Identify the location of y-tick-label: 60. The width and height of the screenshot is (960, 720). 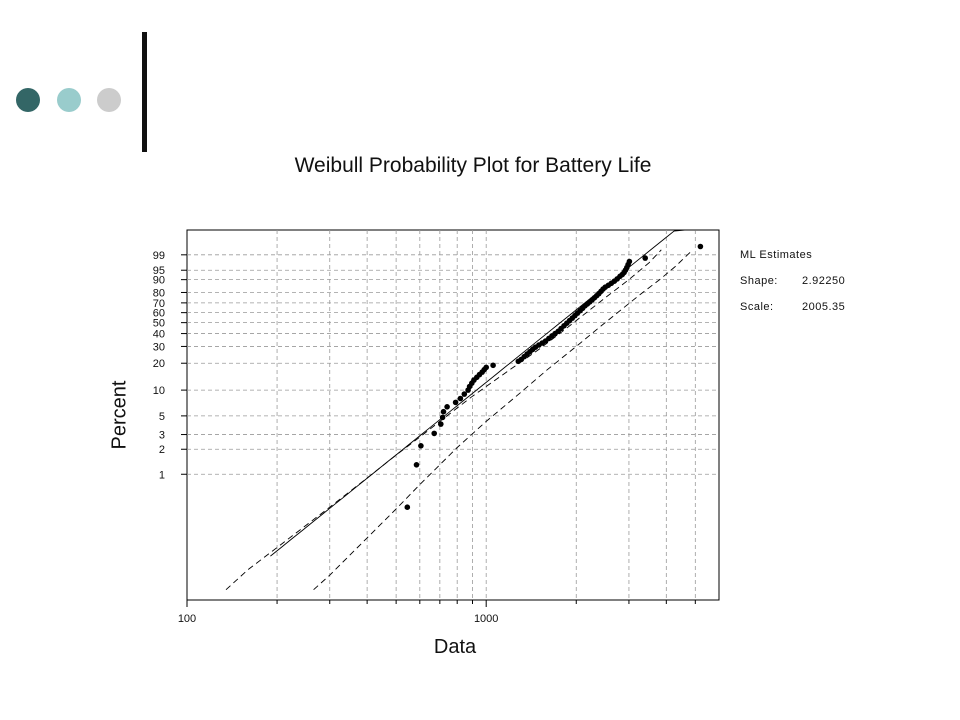
(159, 314).